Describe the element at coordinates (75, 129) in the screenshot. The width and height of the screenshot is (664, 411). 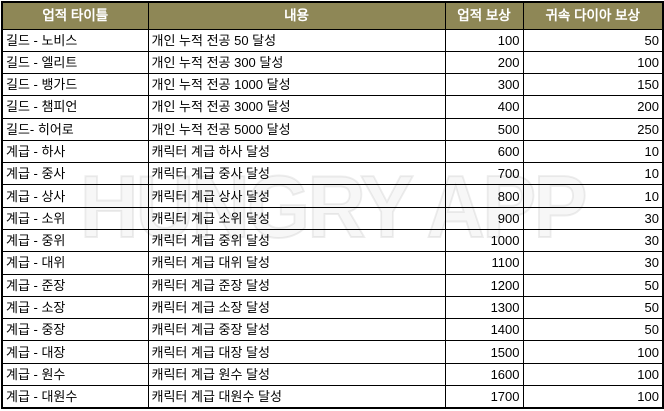
I see `cell-achievement-title: 길드- 히어로` at that location.